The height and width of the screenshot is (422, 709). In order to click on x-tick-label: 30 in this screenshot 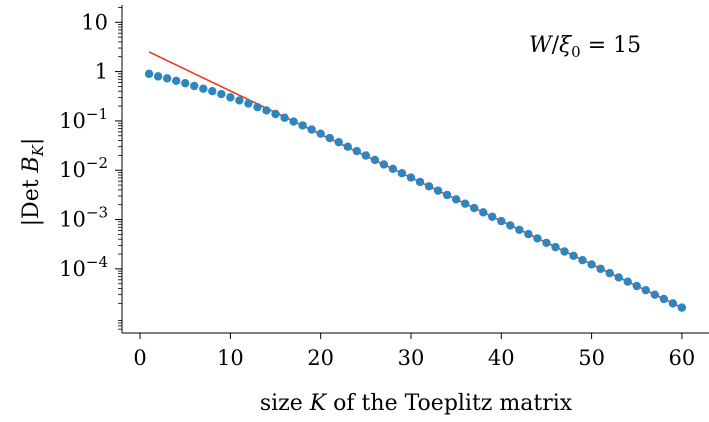, I will do `click(411, 358)`.